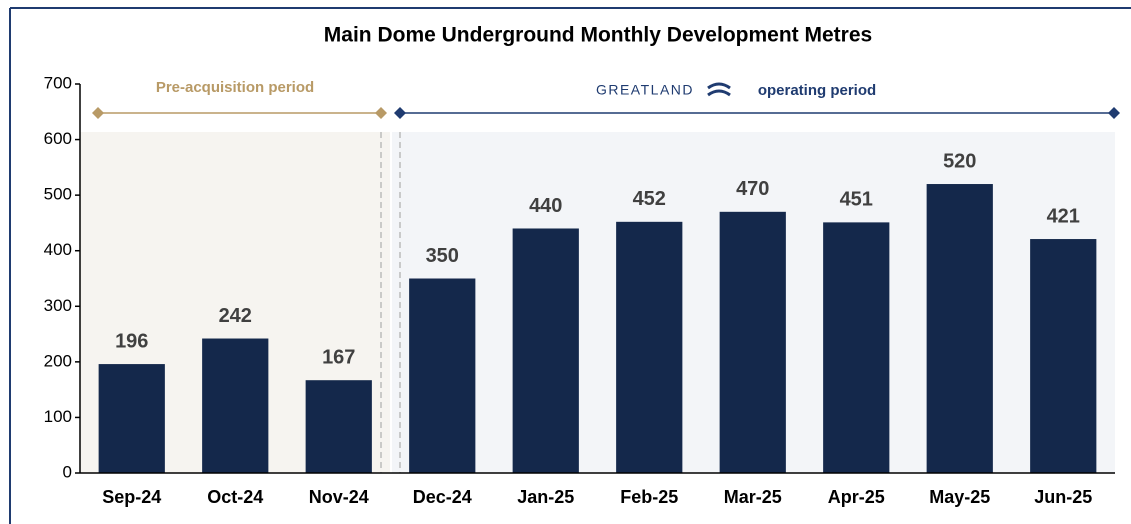 Image resolution: width=1131 pixels, height=524 pixels. I want to click on x-tick-label: Jan-25, so click(545, 497).